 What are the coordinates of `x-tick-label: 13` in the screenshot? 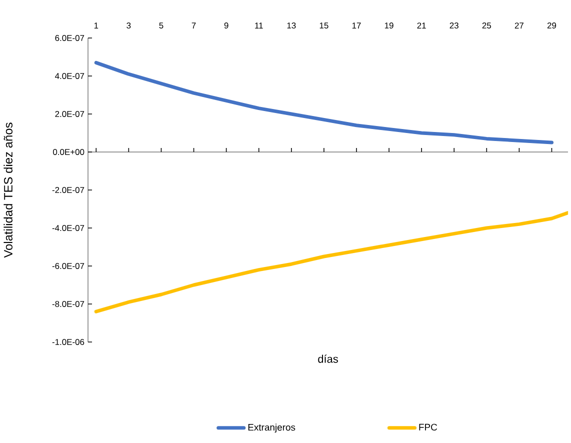 It's located at (291, 25).